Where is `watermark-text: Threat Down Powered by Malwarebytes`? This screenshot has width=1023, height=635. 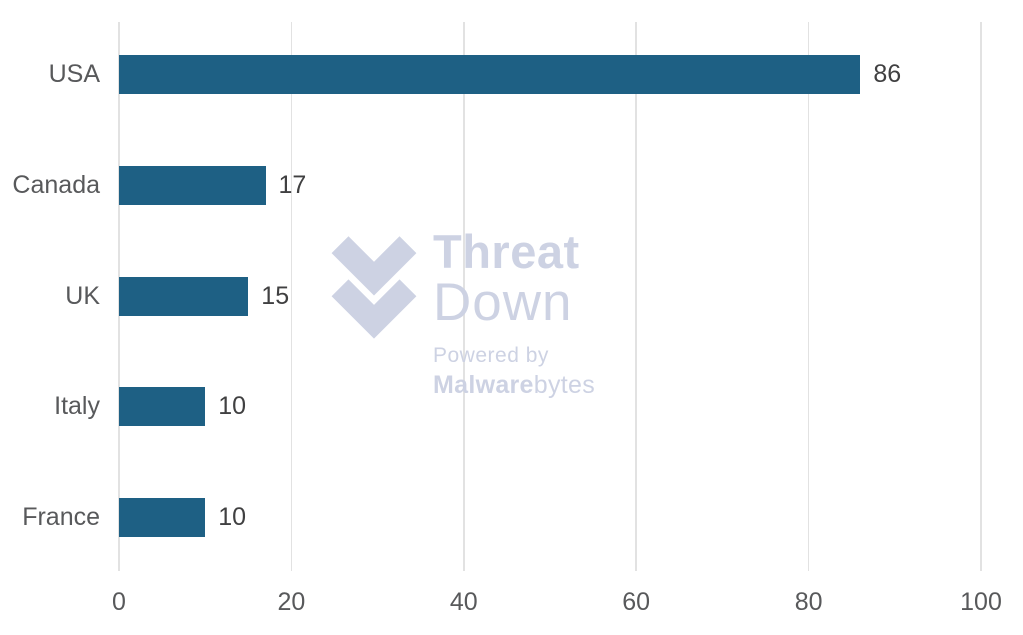
watermark-text: Threat Down Powered by Malwarebytes is located at coordinates (514, 313).